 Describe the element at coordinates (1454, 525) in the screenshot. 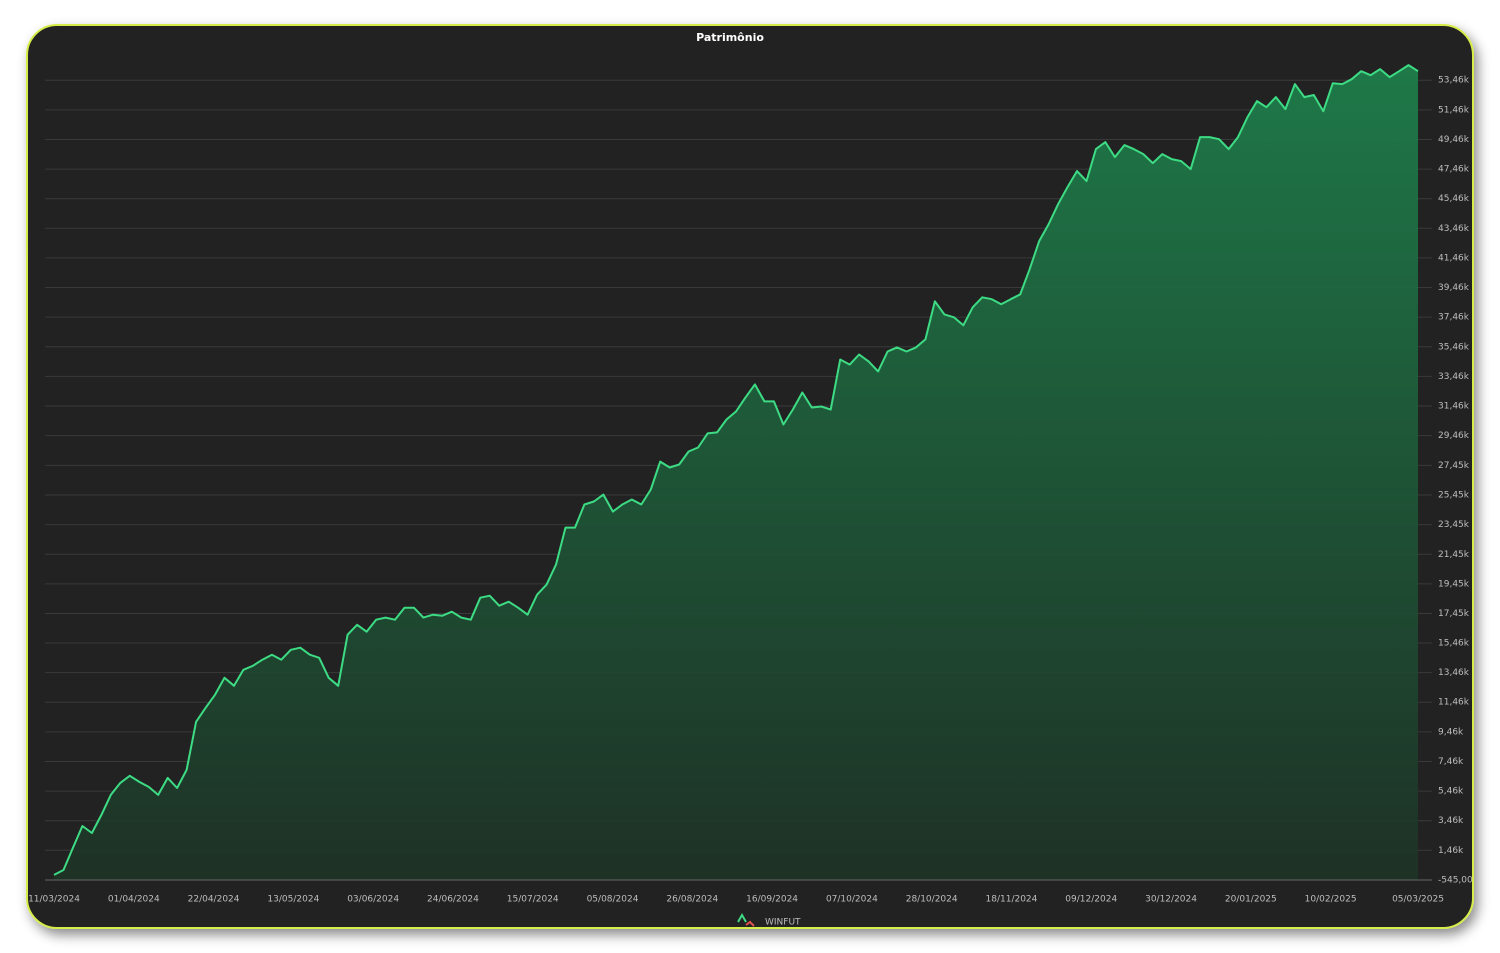

I see `y-tick-label: 23,45k` at that location.